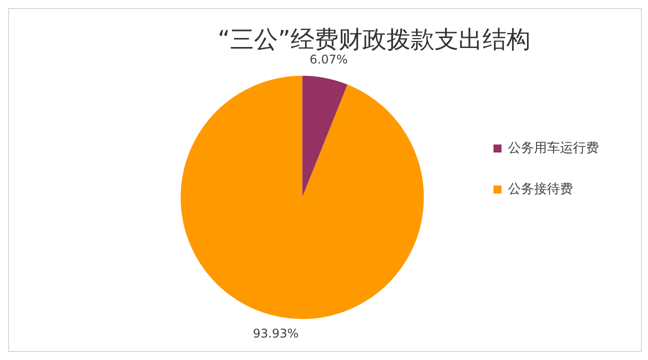  Describe the element at coordinates (275, 333) in the screenshot. I see `data-label: 93.93%` at that location.